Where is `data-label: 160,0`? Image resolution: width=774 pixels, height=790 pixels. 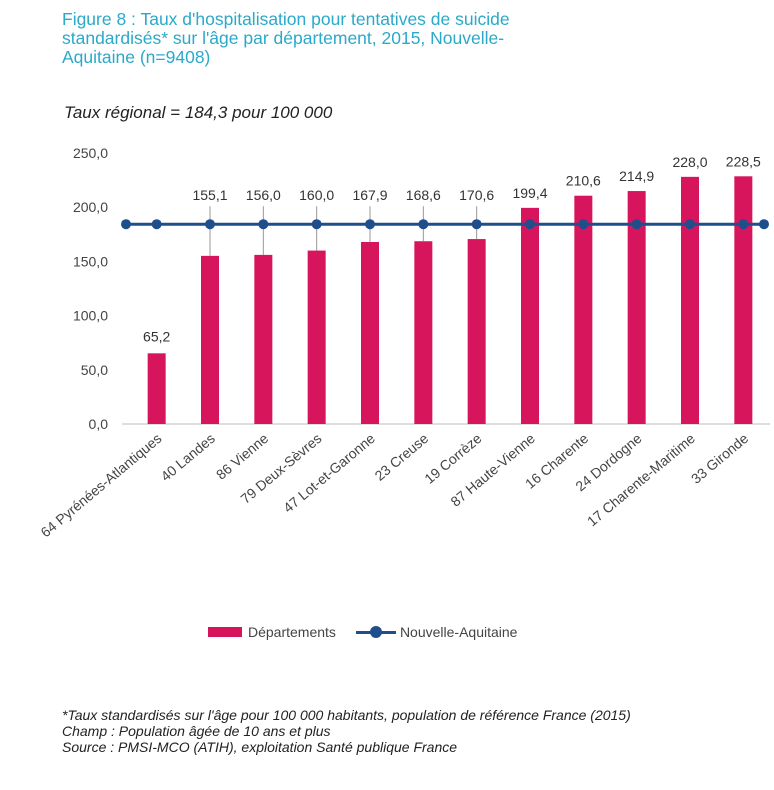
data-label: 160,0 is located at coordinates (316, 195).